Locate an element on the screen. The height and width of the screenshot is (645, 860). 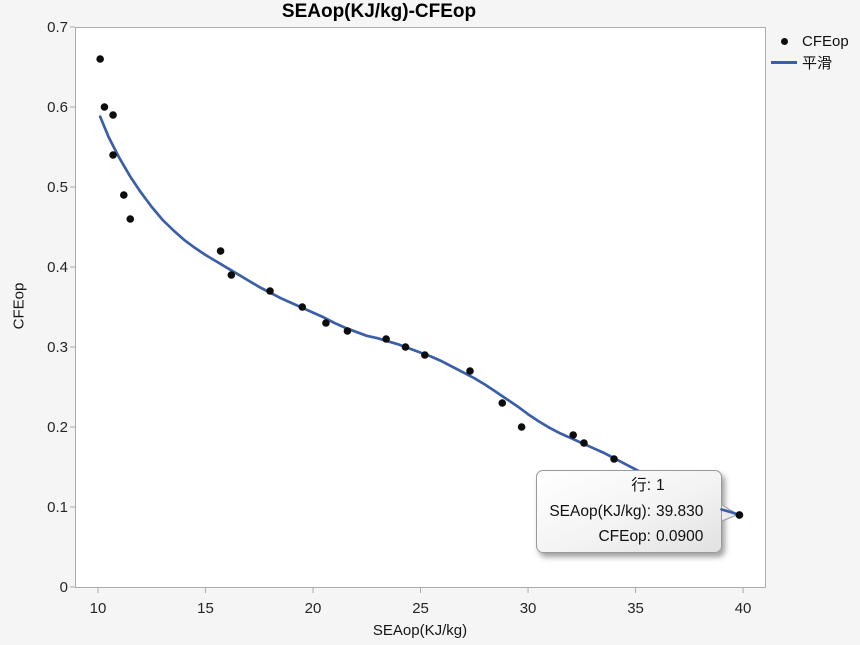
tooltip-row: CFEop: 0.0900 is located at coordinates (628, 537).